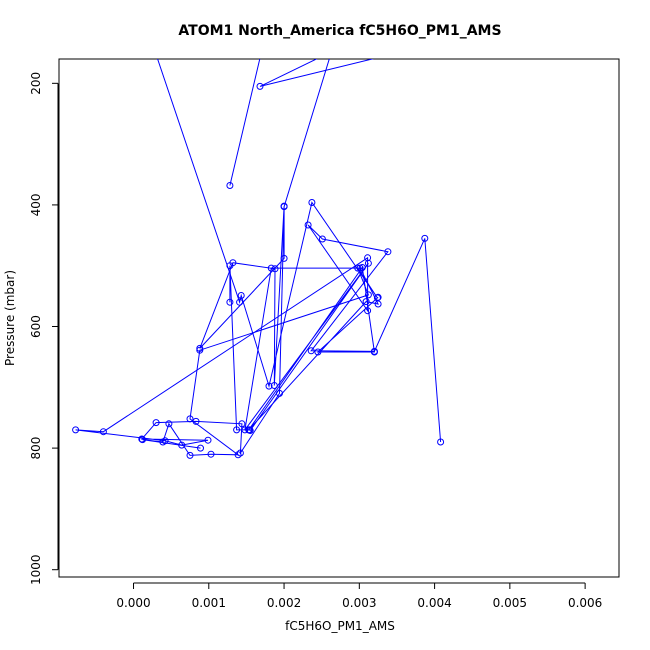  Describe the element at coordinates (339, 31) in the screenshot. I see `chart-title: ATOM1 North_America fC5H6O_PM1_AMS` at that location.